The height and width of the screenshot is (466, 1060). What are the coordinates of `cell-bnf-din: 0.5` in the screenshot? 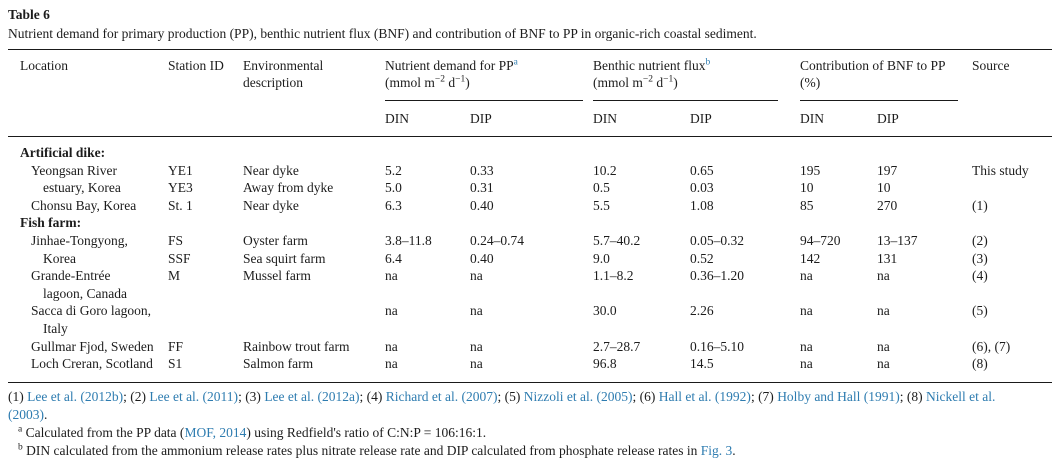 It's located at (601, 188).